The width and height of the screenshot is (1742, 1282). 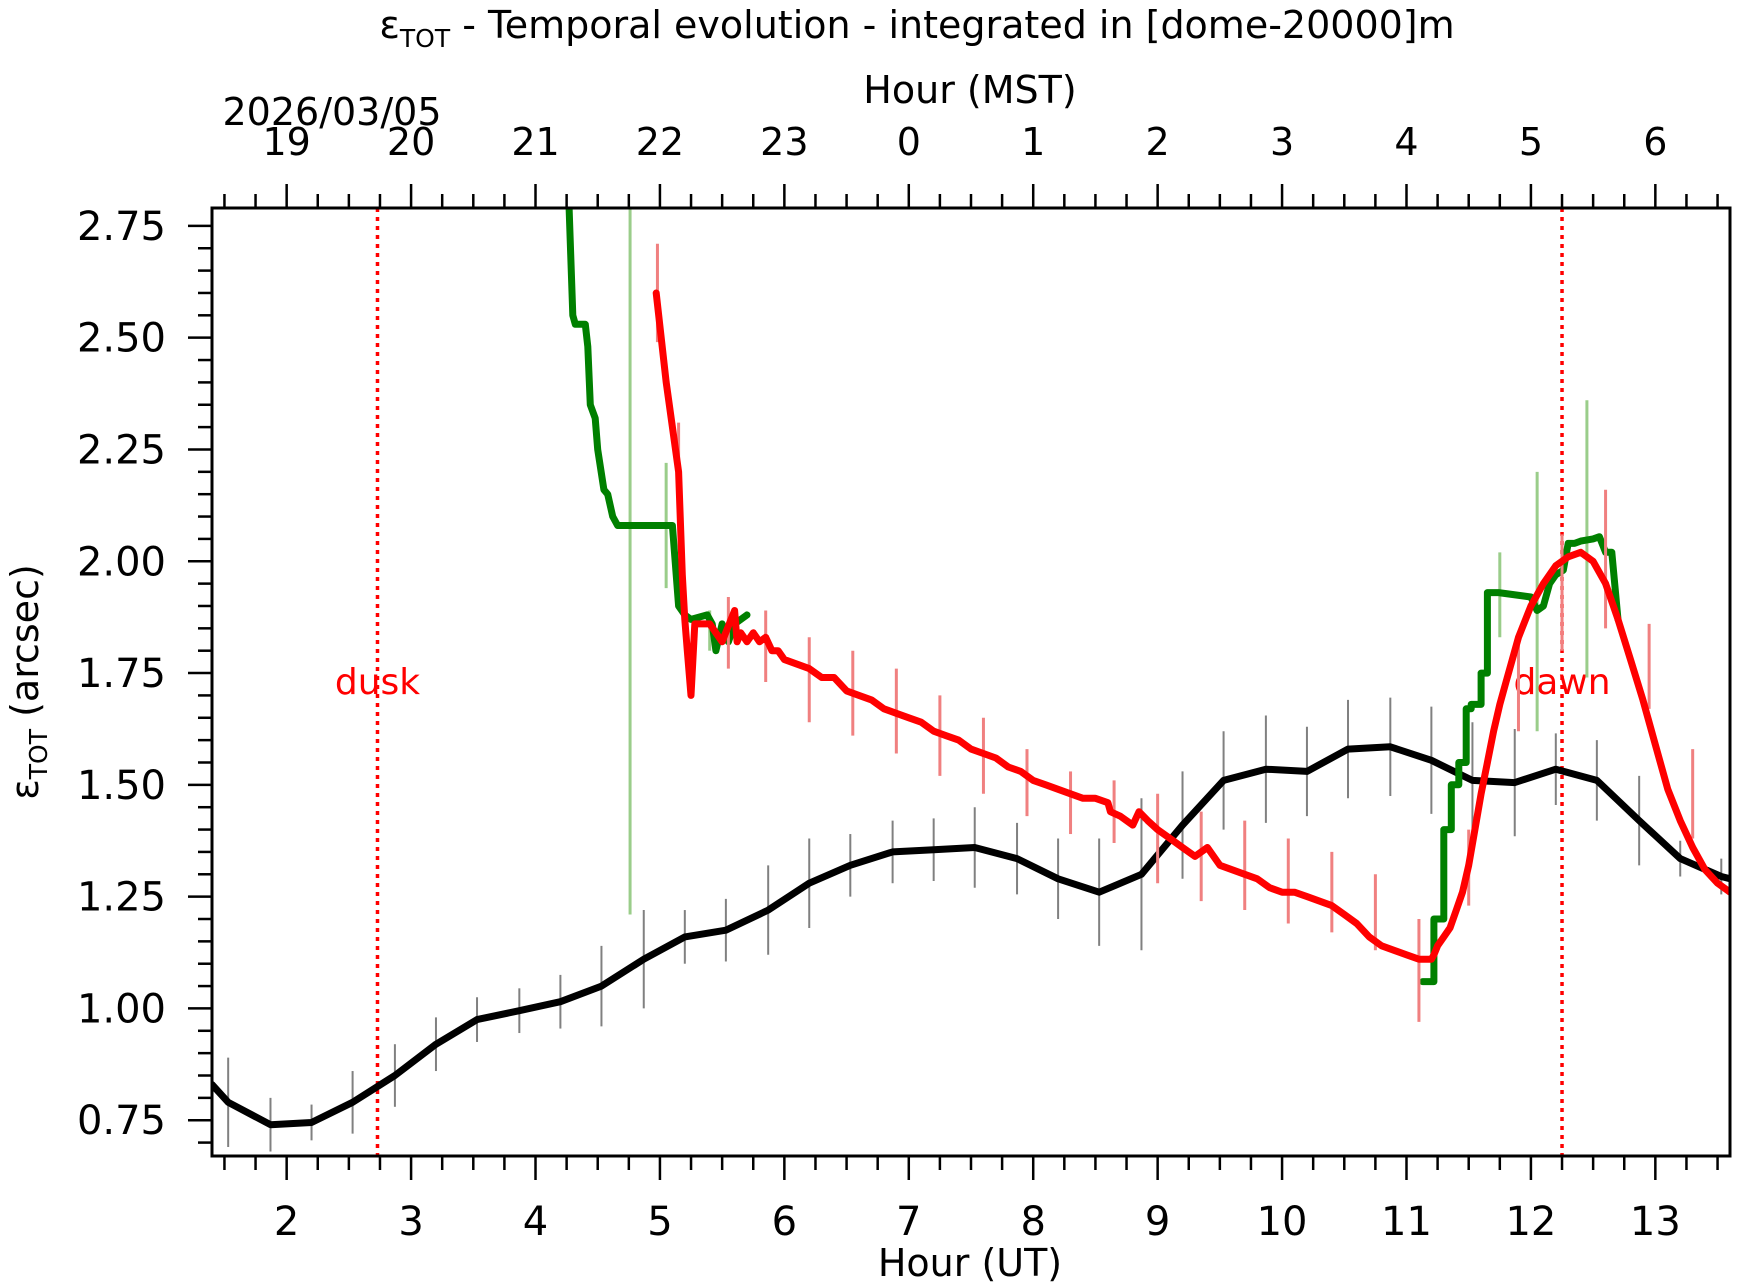 I want to click on x2-axis-title: Hour (MST), so click(x=969, y=90).